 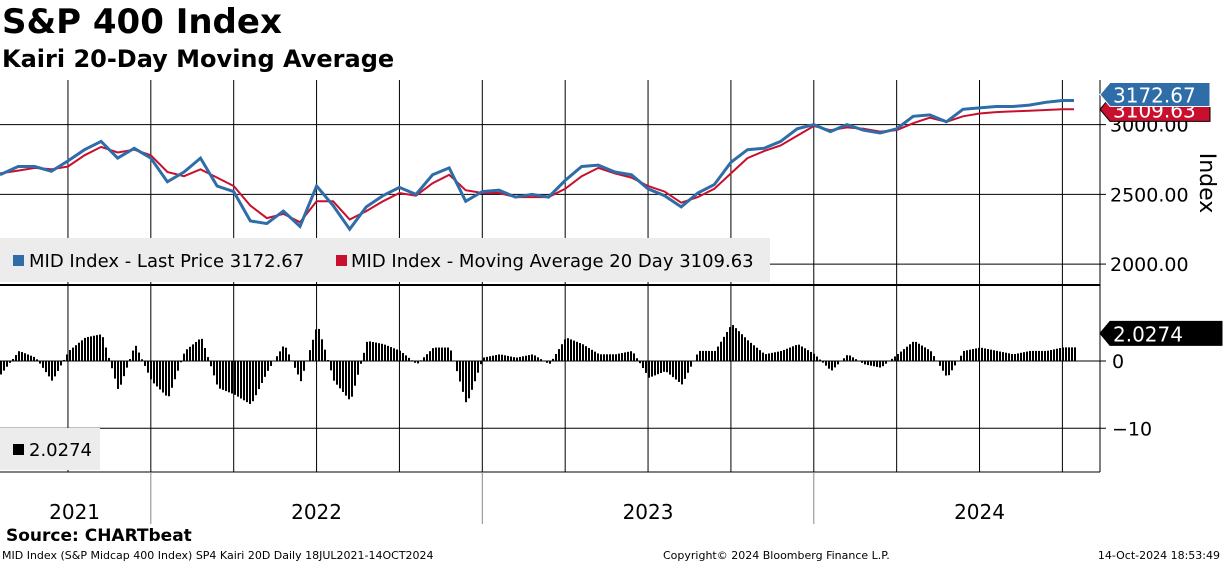 I want to click on year-label: 2021, so click(x=74, y=512).